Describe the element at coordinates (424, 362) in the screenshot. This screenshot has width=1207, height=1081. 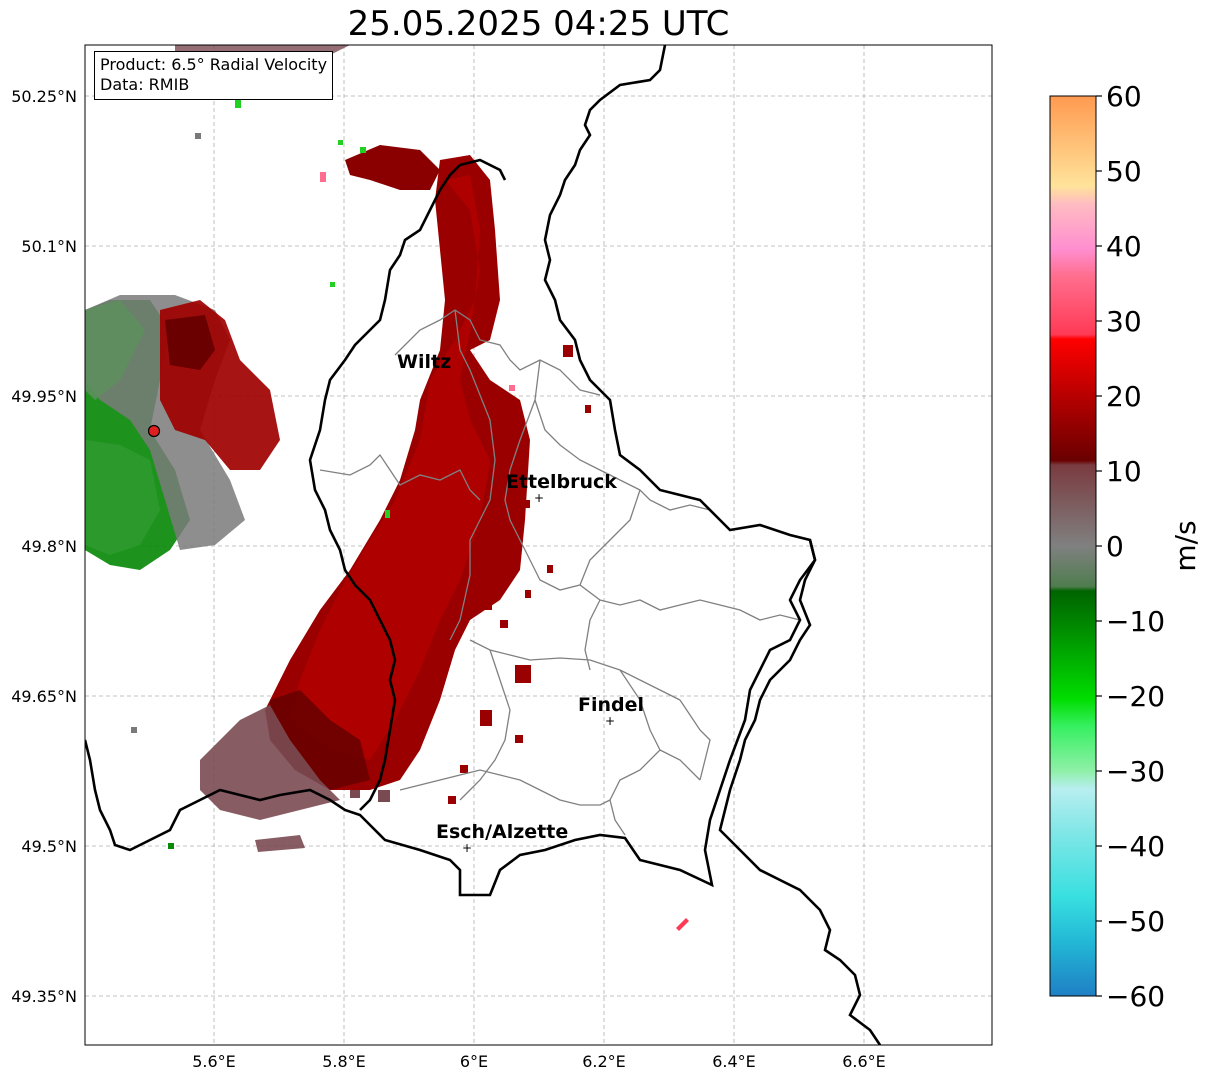
I see `city-label-wiltz: Wiltz` at that location.